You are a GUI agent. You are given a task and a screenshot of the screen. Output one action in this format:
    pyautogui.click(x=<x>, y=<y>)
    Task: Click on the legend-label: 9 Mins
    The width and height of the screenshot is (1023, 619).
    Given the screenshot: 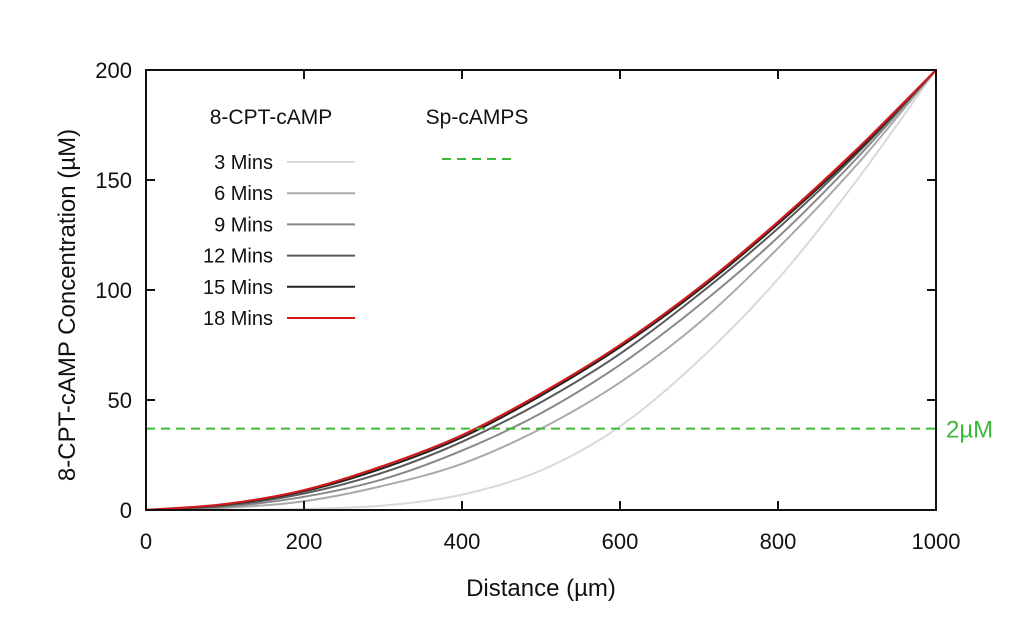 What is the action you would take?
    pyautogui.click(x=243, y=225)
    